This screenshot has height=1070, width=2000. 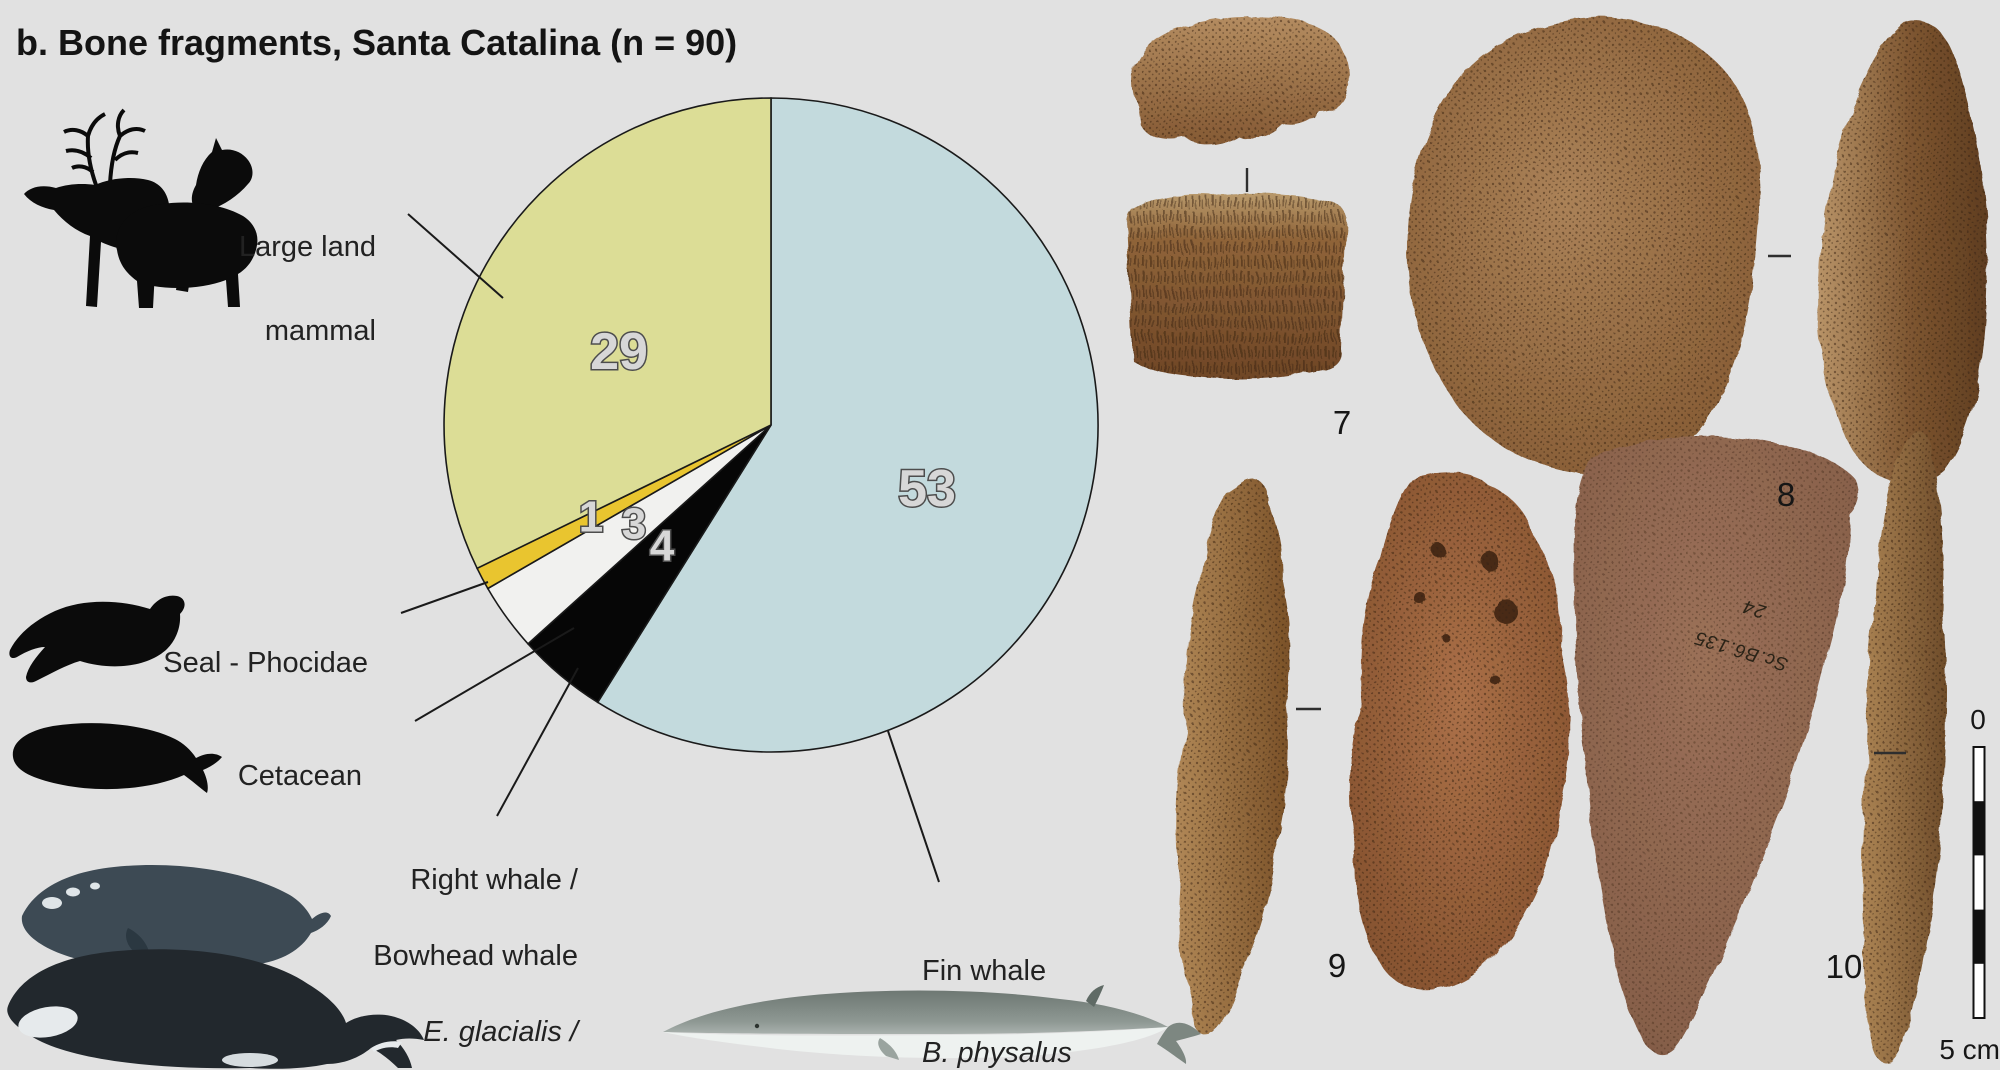 I want to click on seal-silhouette, so click(x=97, y=639).